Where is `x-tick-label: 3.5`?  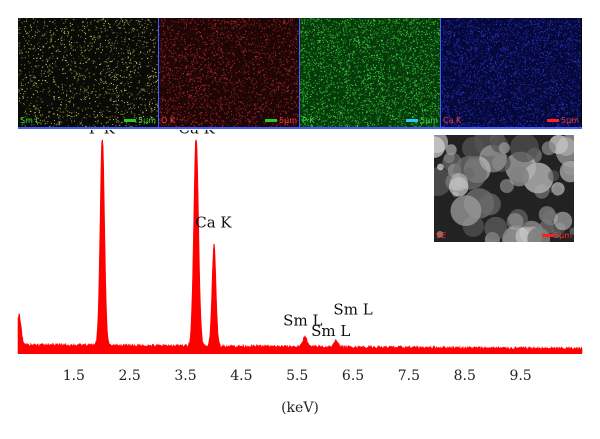 x-tick-label: 3.5 is located at coordinates (185, 376).